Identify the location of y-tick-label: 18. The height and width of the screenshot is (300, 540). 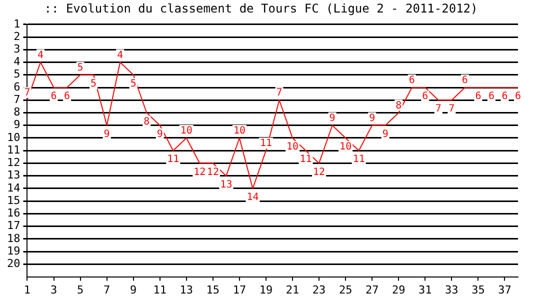
(13, 238).